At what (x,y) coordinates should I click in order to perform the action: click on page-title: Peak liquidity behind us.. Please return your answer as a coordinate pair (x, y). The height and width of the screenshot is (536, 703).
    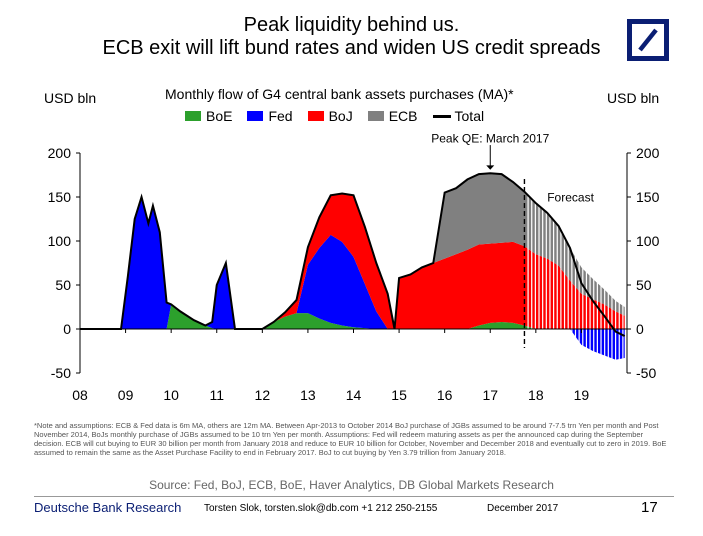
    Looking at the image, I should click on (351, 25).